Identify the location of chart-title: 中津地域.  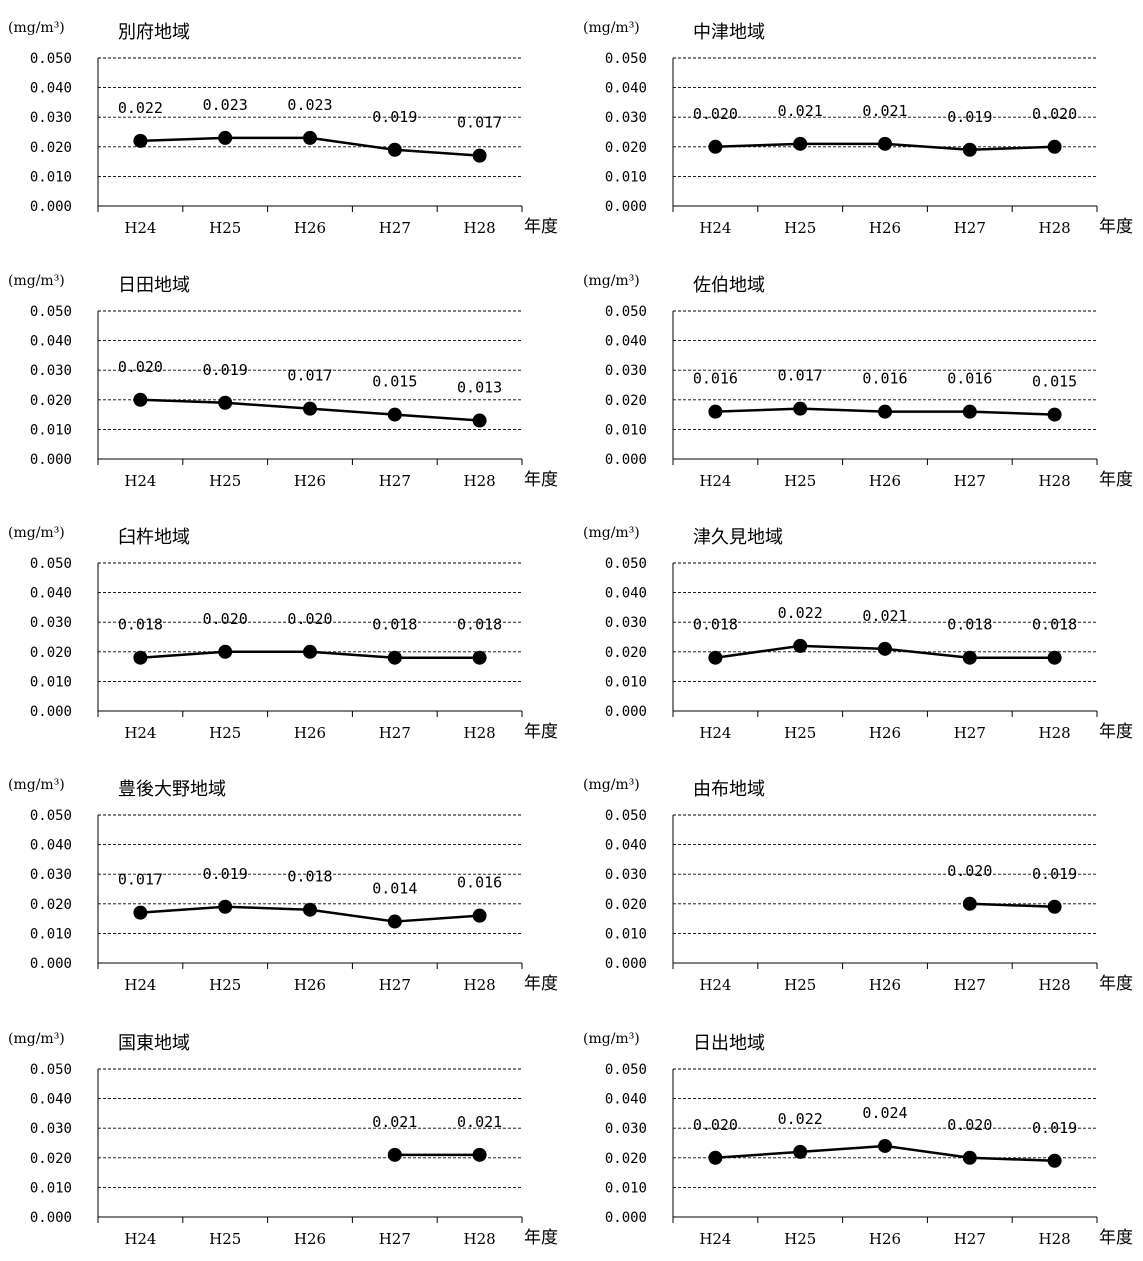
(729, 32).